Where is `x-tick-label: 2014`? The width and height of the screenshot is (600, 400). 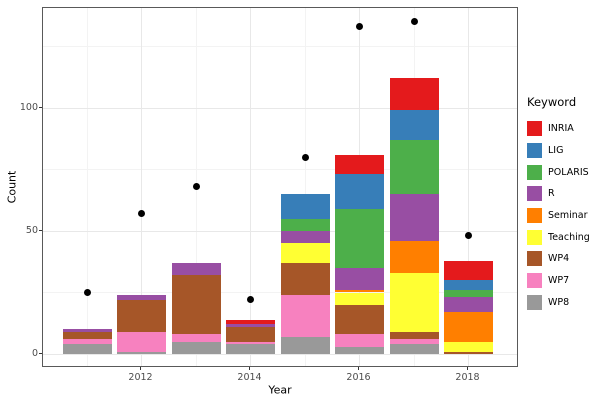 x-tick-label: 2014 is located at coordinates (249, 377).